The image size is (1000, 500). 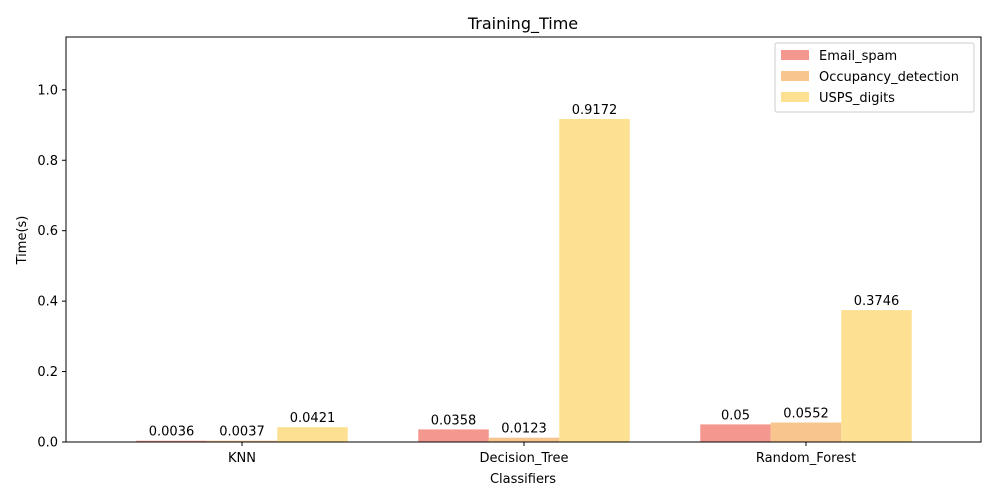 I want to click on y-tick-label: 0.0, so click(x=47, y=443).